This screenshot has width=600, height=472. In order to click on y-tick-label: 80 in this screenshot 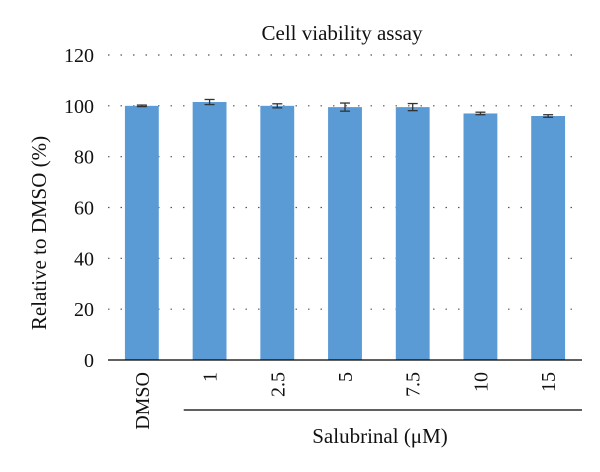, I will do `click(84, 158)`.